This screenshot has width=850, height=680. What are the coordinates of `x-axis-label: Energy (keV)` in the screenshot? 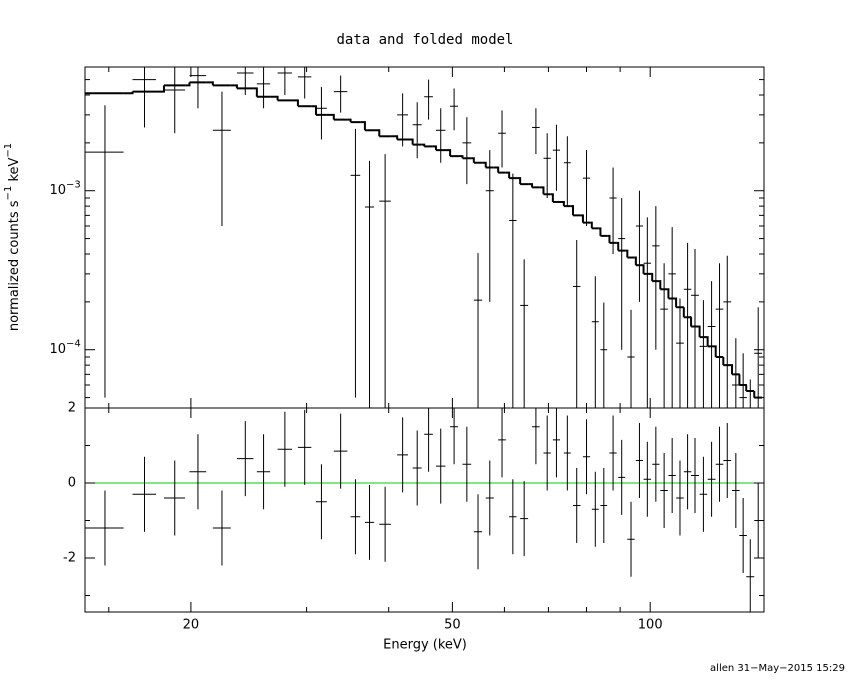 It's located at (425, 645).